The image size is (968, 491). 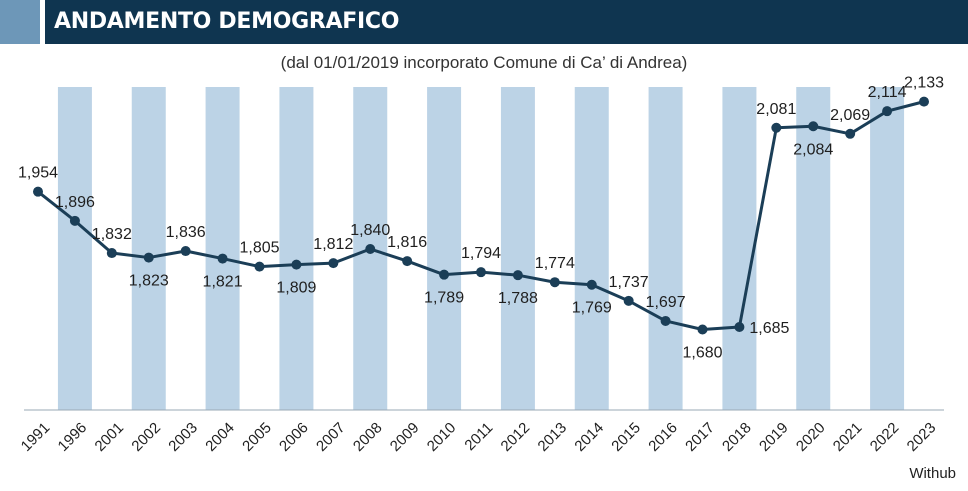 I want to click on x-tick-2005: 2005, so click(x=257, y=437).